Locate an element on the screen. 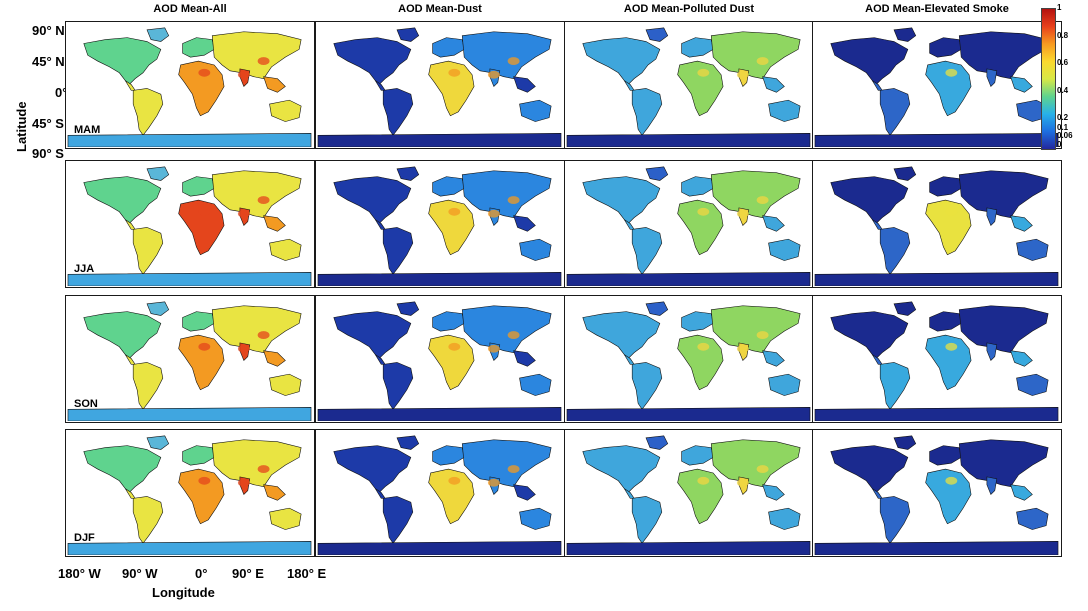 The height and width of the screenshot is (611, 1088). map-panel-all-djf: DJF is located at coordinates (190, 493).